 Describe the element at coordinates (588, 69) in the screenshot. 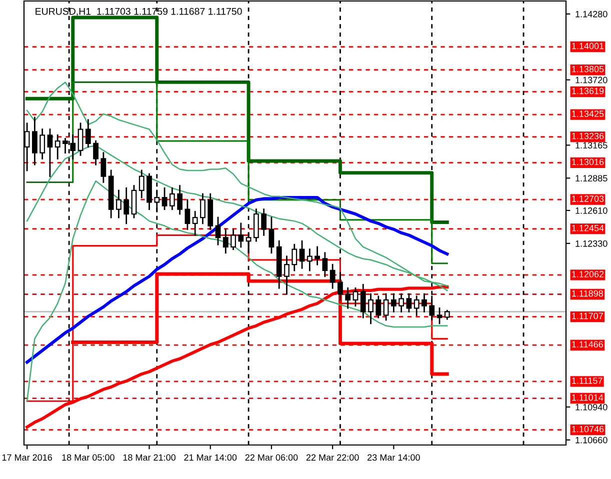

I see `ref-line-label: 1.13805` at that location.